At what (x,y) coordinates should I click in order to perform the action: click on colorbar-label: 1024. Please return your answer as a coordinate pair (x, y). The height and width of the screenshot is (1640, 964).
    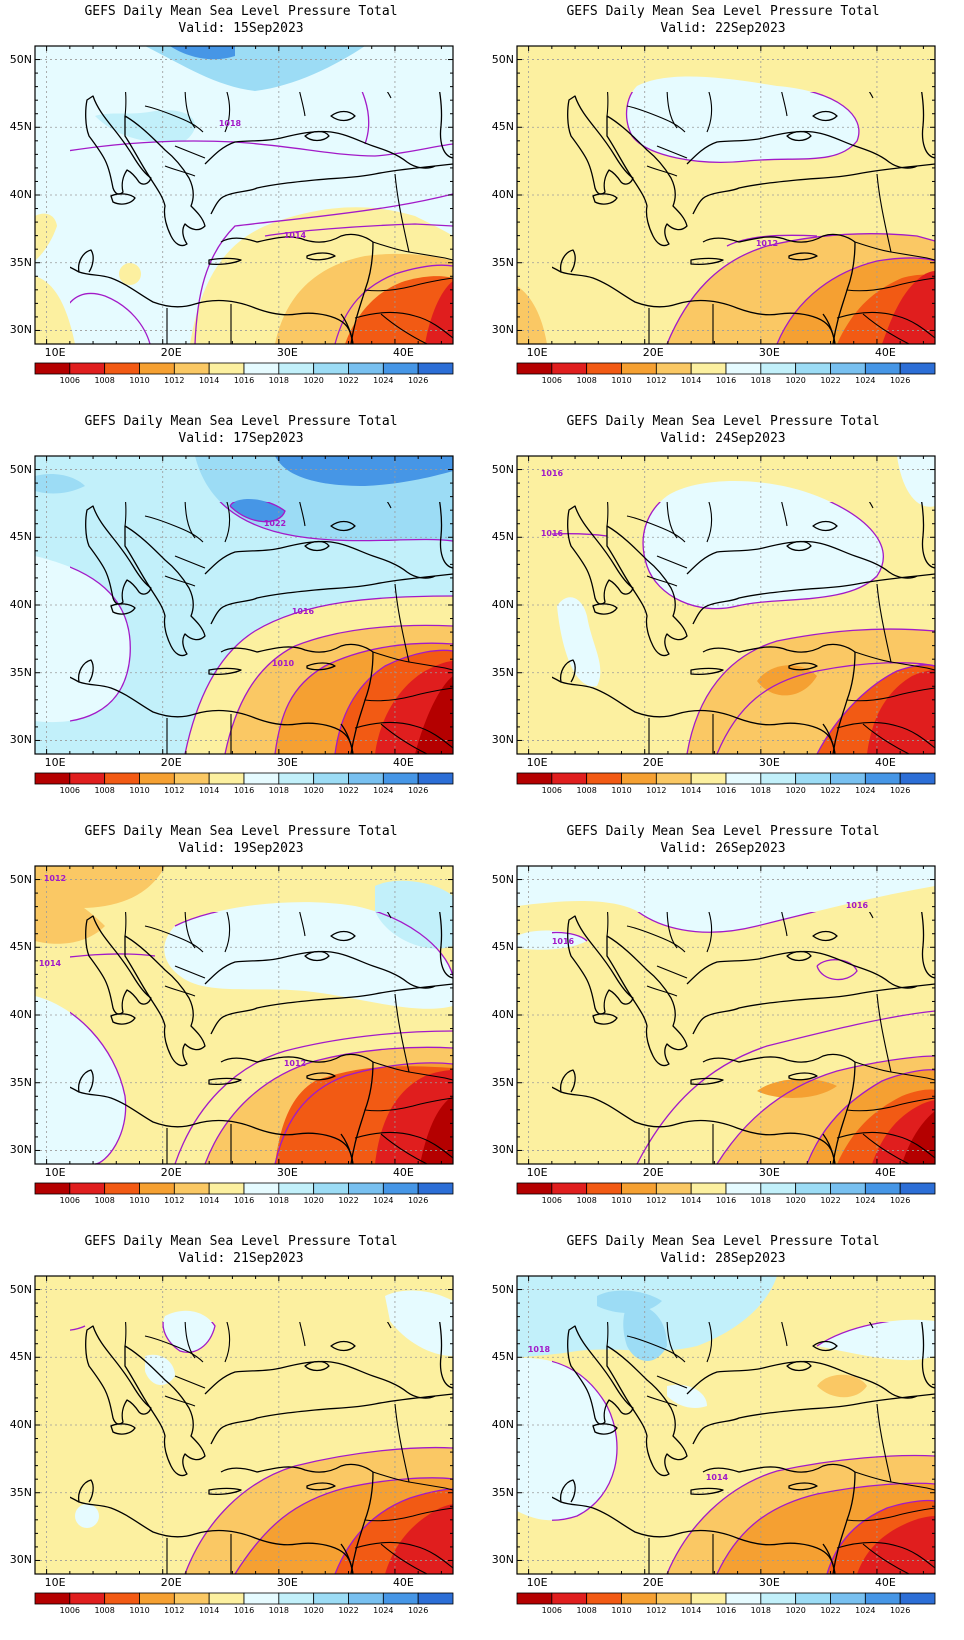
    Looking at the image, I should click on (865, 380).